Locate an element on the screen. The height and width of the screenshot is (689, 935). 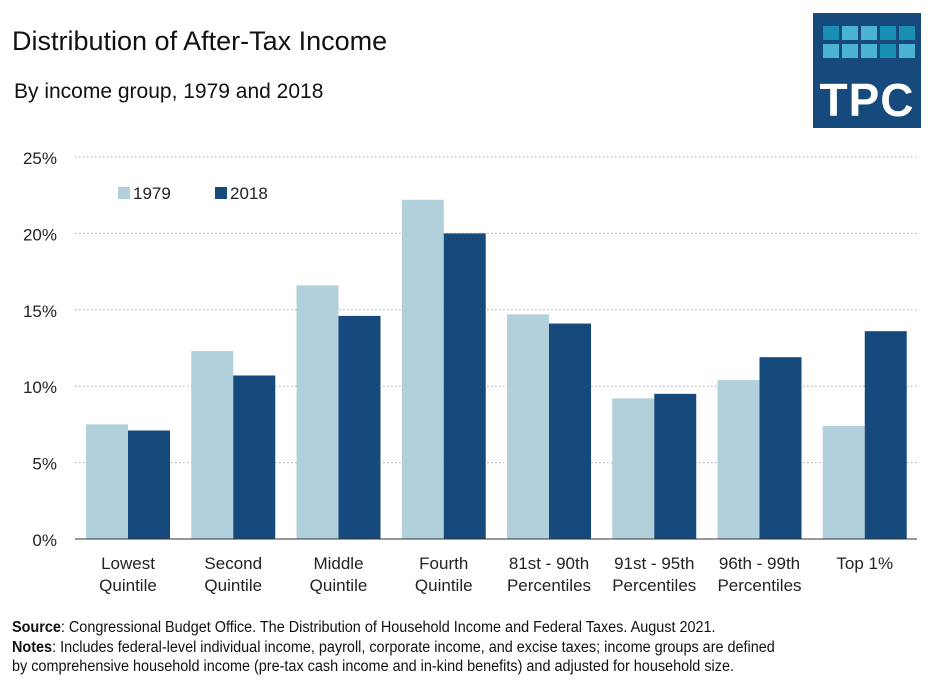
x-tick-label: Middle is located at coordinates (338, 563).